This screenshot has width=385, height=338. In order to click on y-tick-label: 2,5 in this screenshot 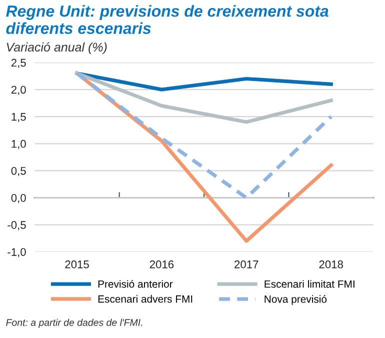, I will do `click(18, 63)`.